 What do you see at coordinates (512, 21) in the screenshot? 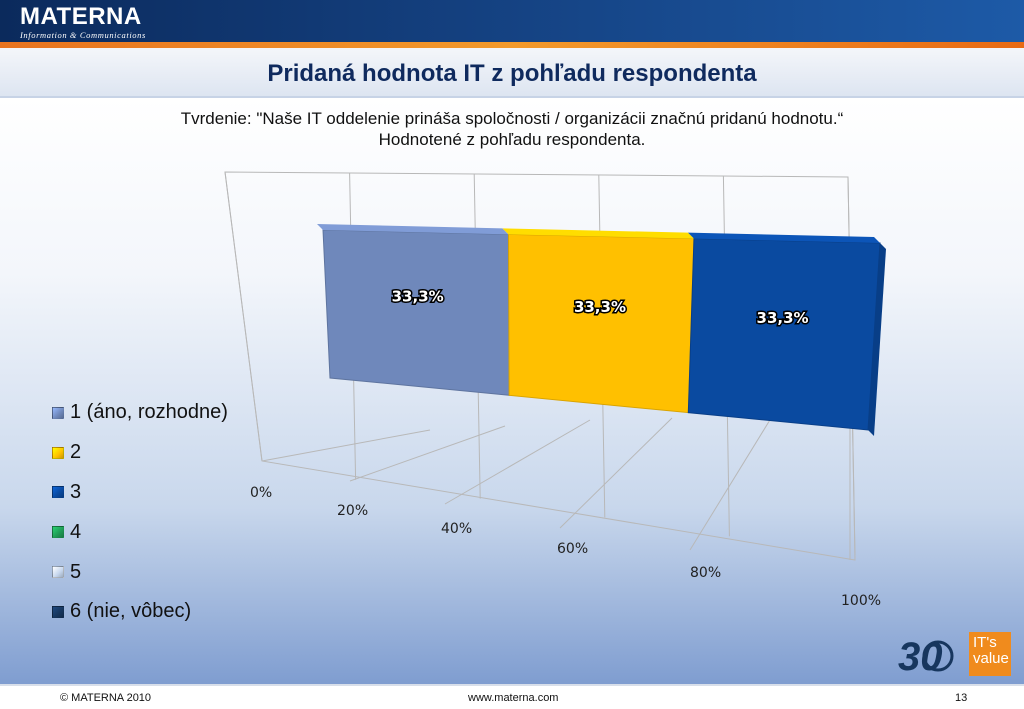
I see `header-bar` at bounding box center [512, 21].